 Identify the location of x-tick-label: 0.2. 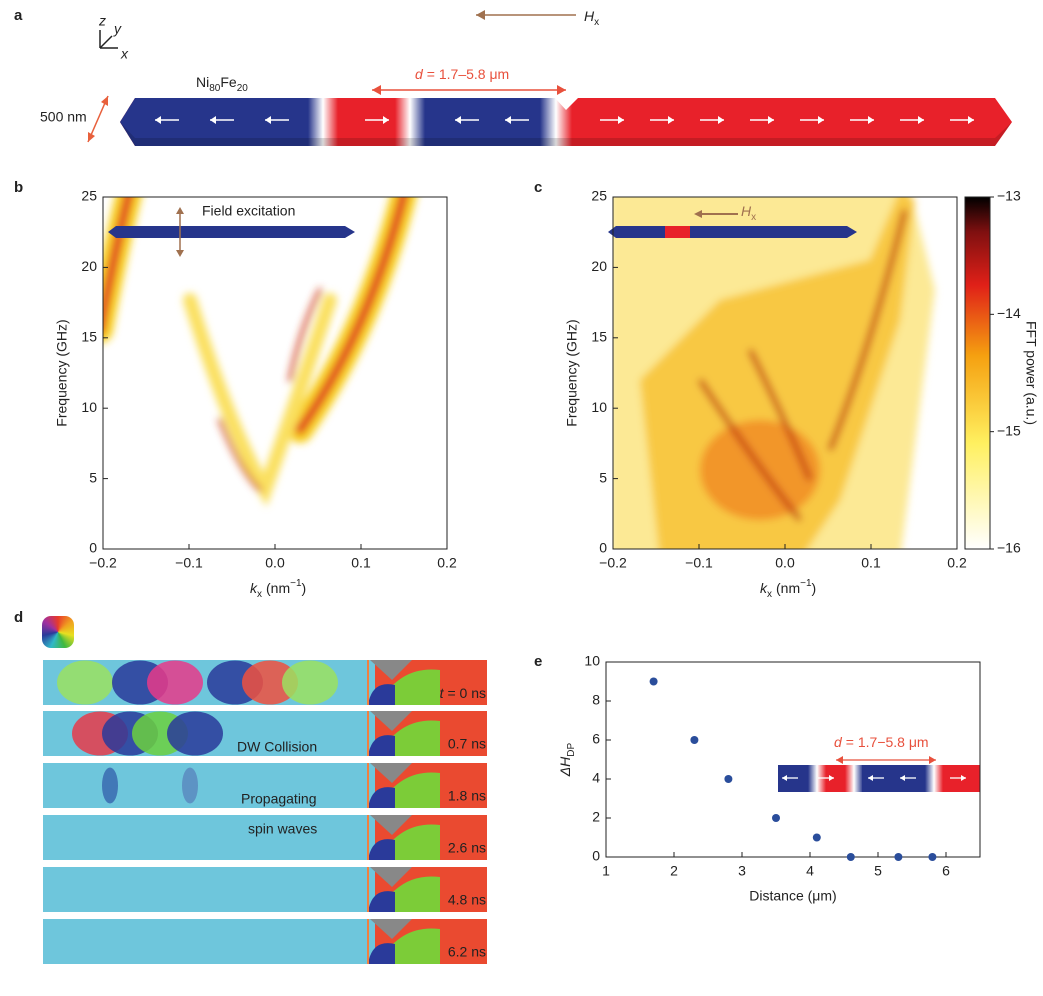
(447, 563).